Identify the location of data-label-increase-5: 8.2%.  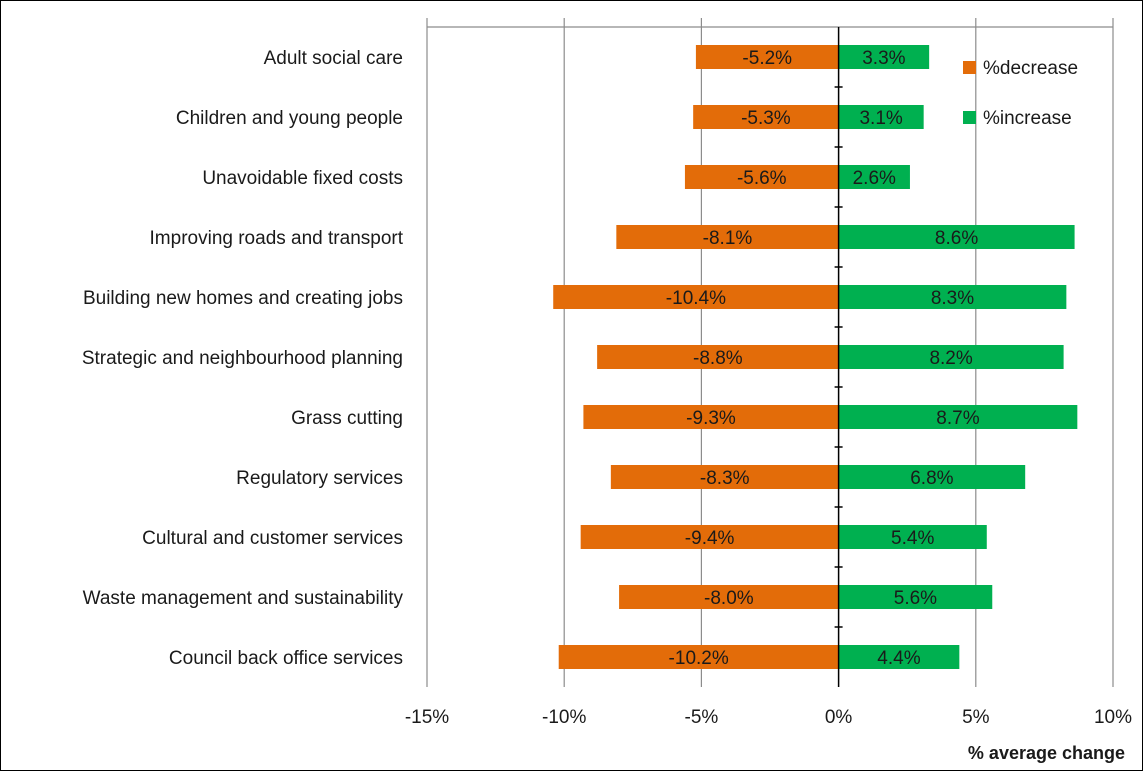
(950, 358).